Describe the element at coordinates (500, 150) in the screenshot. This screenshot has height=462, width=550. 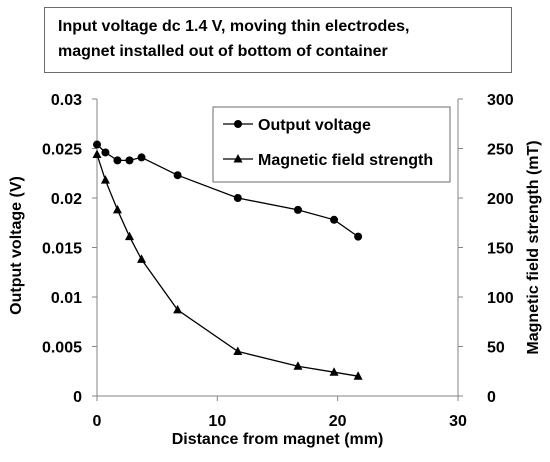
I see `y-right-tick-label: 250` at that location.